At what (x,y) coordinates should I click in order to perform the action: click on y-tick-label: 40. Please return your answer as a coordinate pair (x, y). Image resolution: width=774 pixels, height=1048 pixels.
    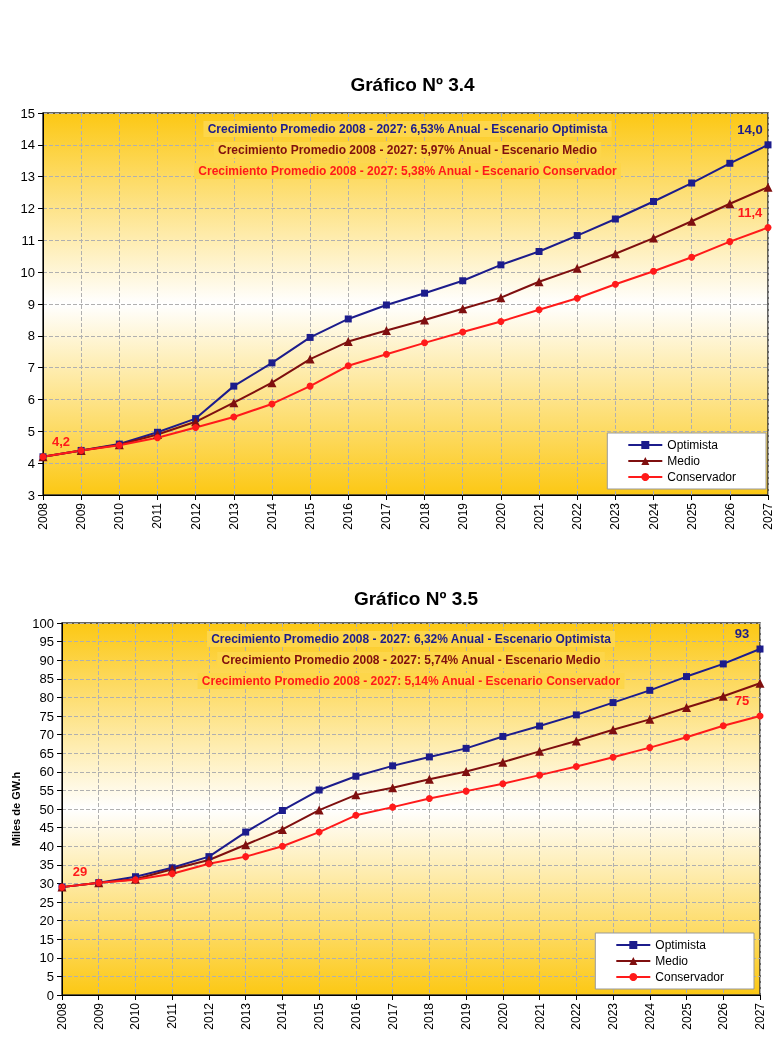
    Looking at the image, I should click on (46, 846).